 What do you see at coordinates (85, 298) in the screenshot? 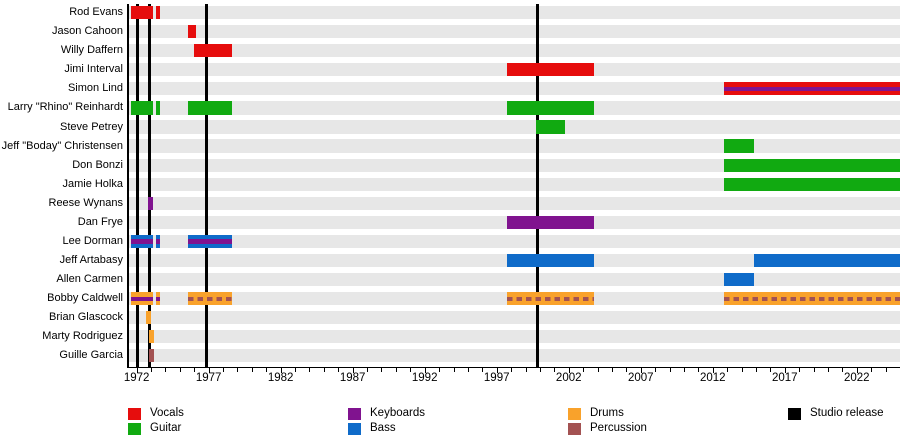
I see `member-label: Bobby Caldwell` at bounding box center [85, 298].